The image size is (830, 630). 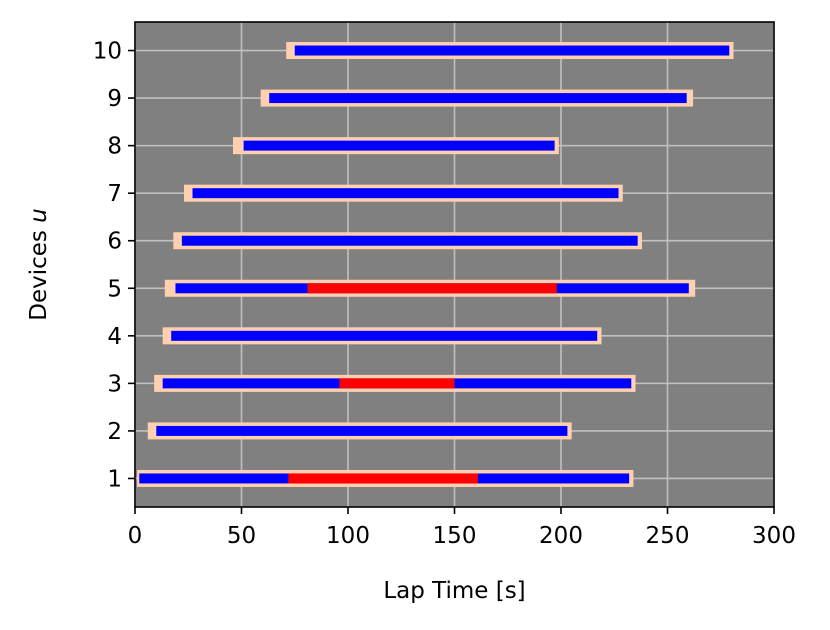 I want to click on y-axis-label-text: Devices, so click(x=39, y=272).